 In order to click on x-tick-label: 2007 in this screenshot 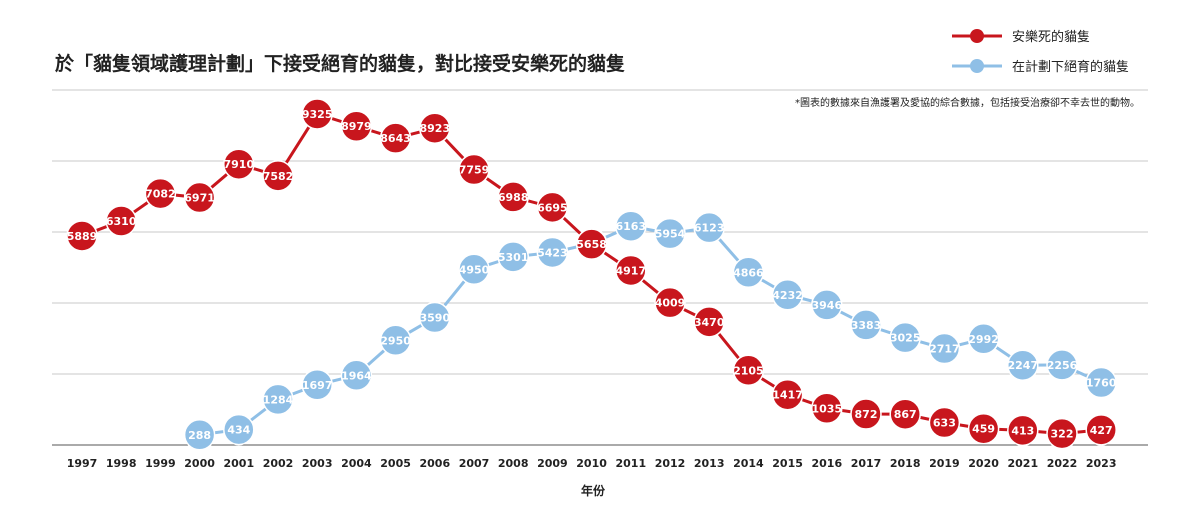, I will do `click(474, 463)`.